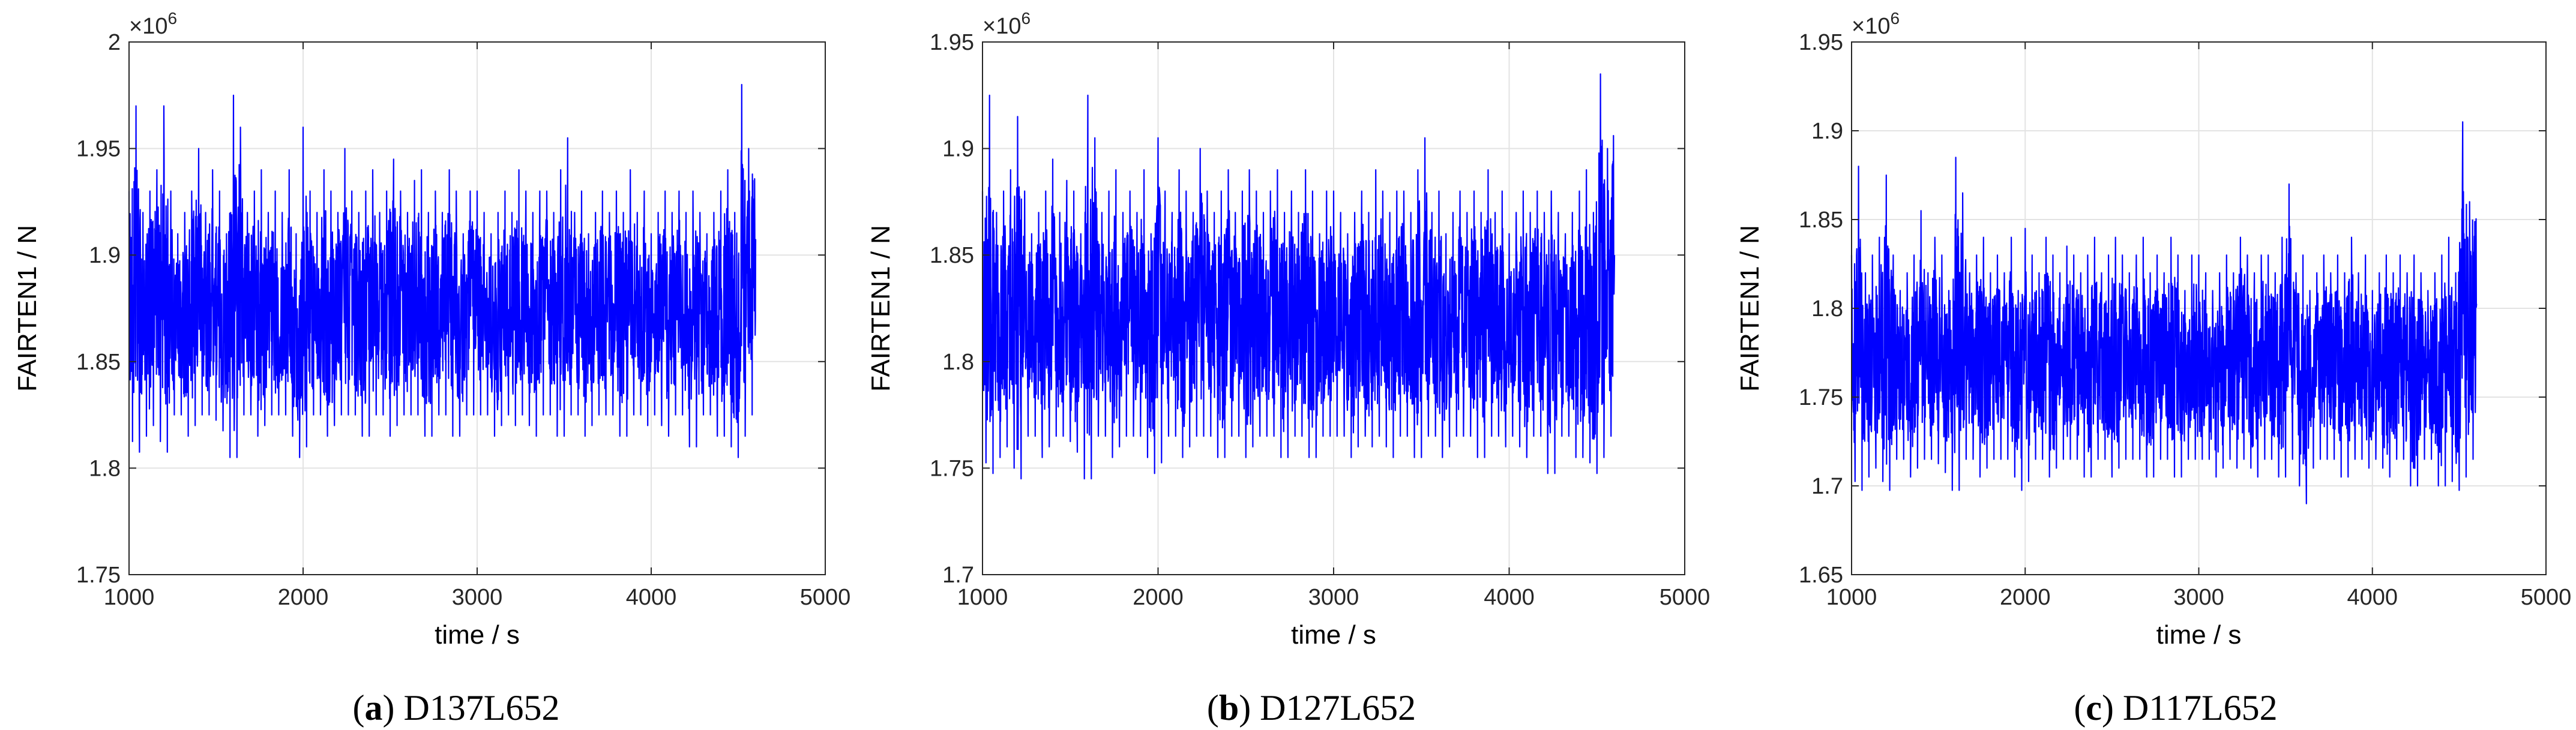 This screenshot has width=2576, height=730. What do you see at coordinates (456, 708) in the screenshot?
I see `panel-caption: (a) D137L652` at bounding box center [456, 708].